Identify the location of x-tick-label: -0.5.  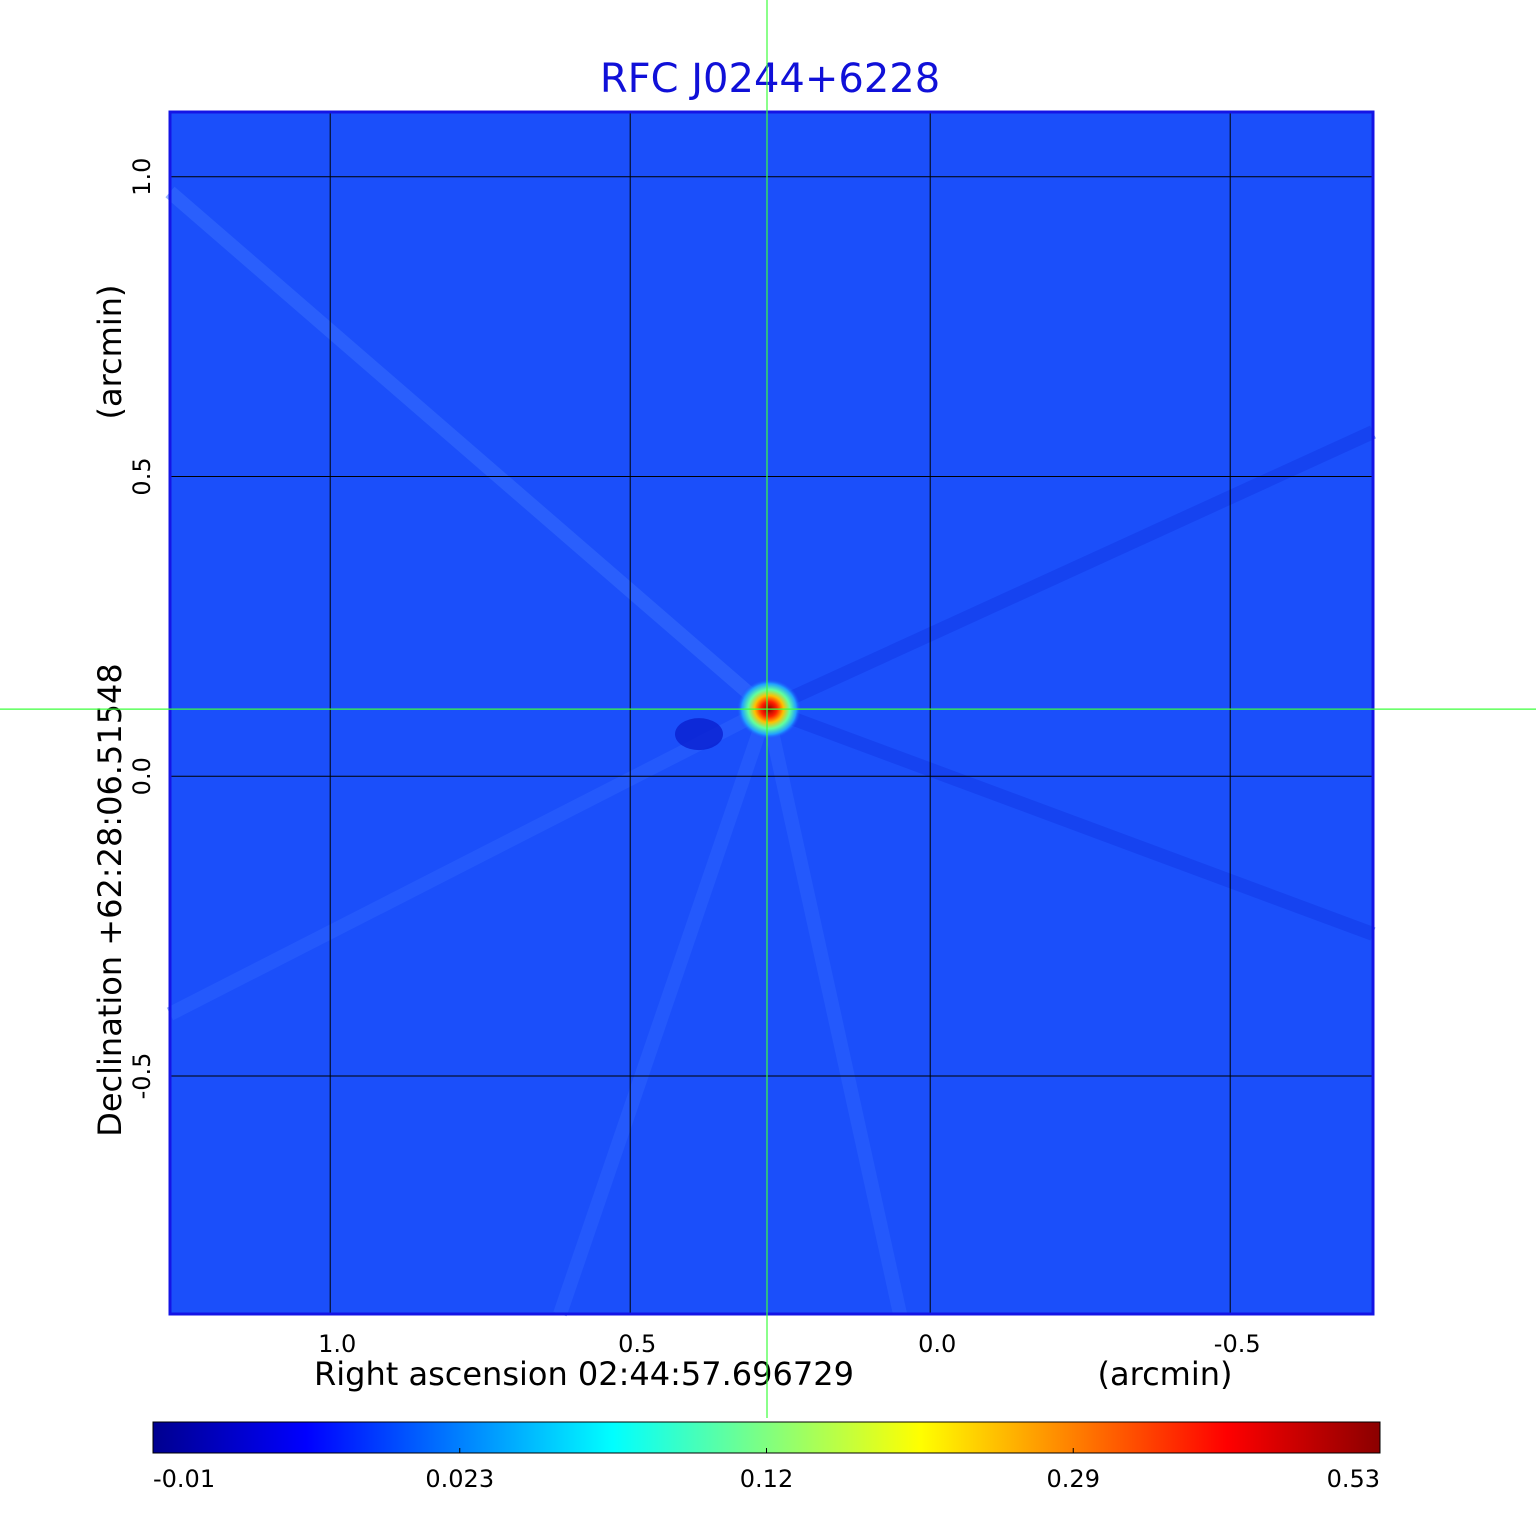
(1237, 1344).